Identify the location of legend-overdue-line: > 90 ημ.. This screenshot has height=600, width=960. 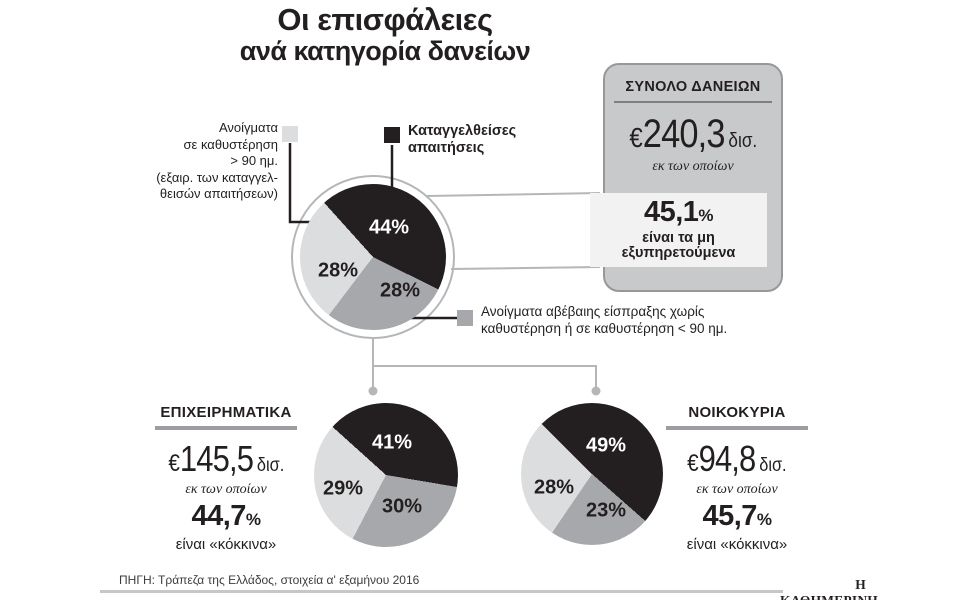
(254, 160).